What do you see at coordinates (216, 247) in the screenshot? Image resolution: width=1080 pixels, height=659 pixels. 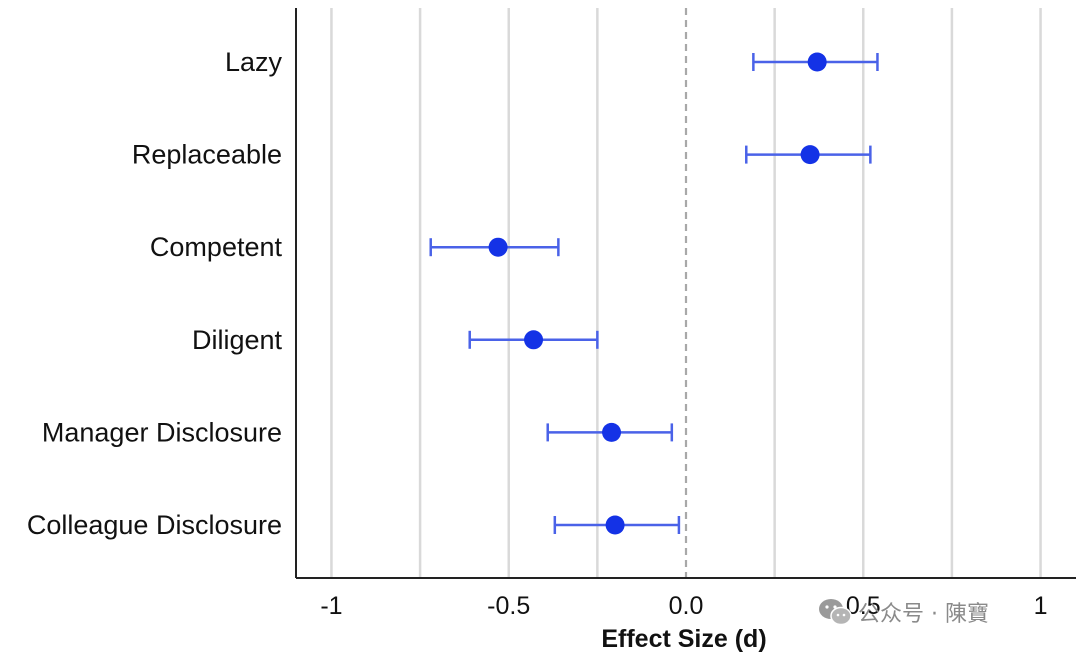 I see `category-label: Competent` at bounding box center [216, 247].